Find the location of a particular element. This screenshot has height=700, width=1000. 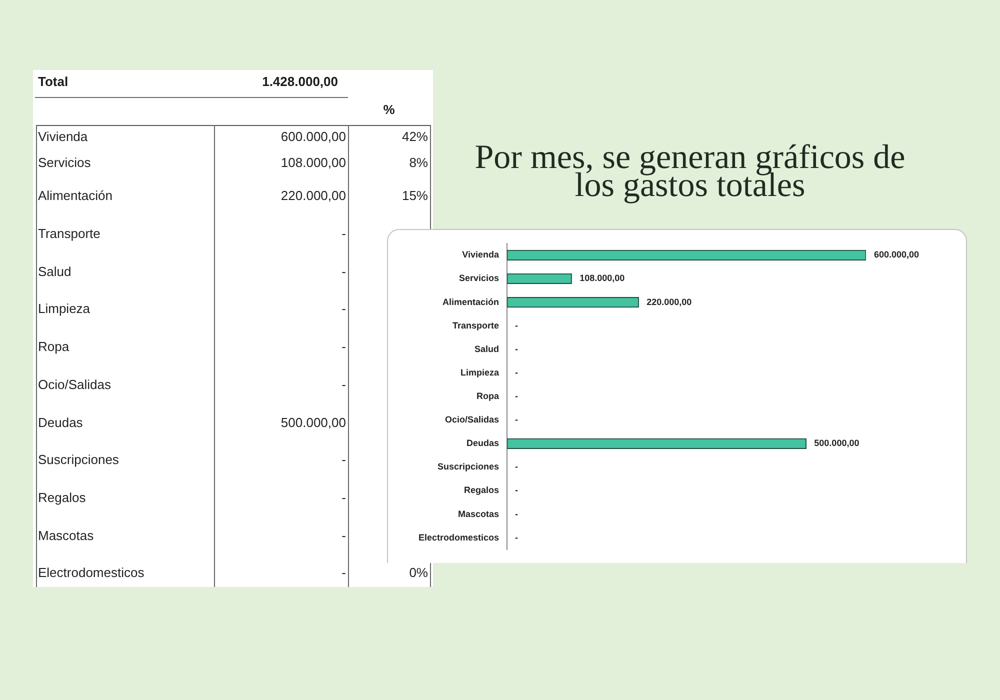

y-tick-label: Salud is located at coordinates (486, 349).